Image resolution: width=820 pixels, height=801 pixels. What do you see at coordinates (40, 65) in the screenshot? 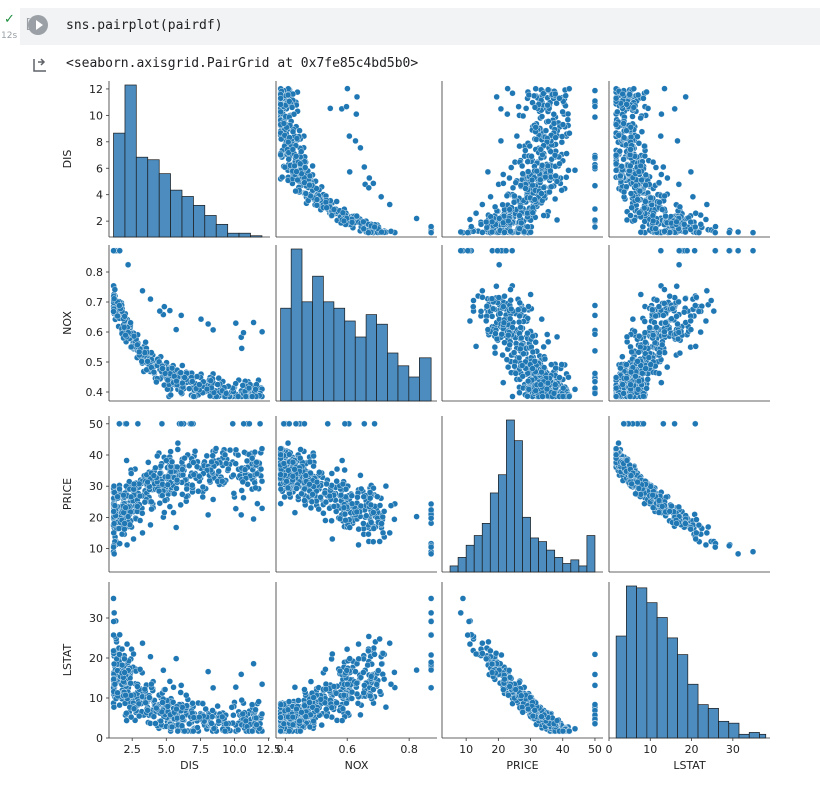
I see `output-icon` at bounding box center [40, 65].